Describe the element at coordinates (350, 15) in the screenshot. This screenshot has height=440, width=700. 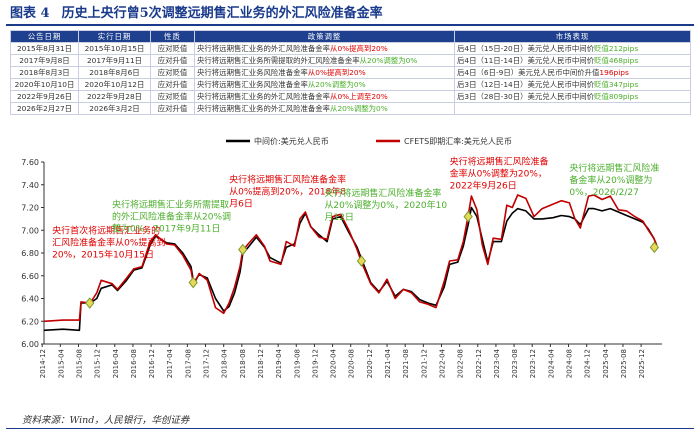
I see `figure-title: 图表 4 历史上央行曾5次调整远期售汇业务的外汇风险准备金率` at that location.